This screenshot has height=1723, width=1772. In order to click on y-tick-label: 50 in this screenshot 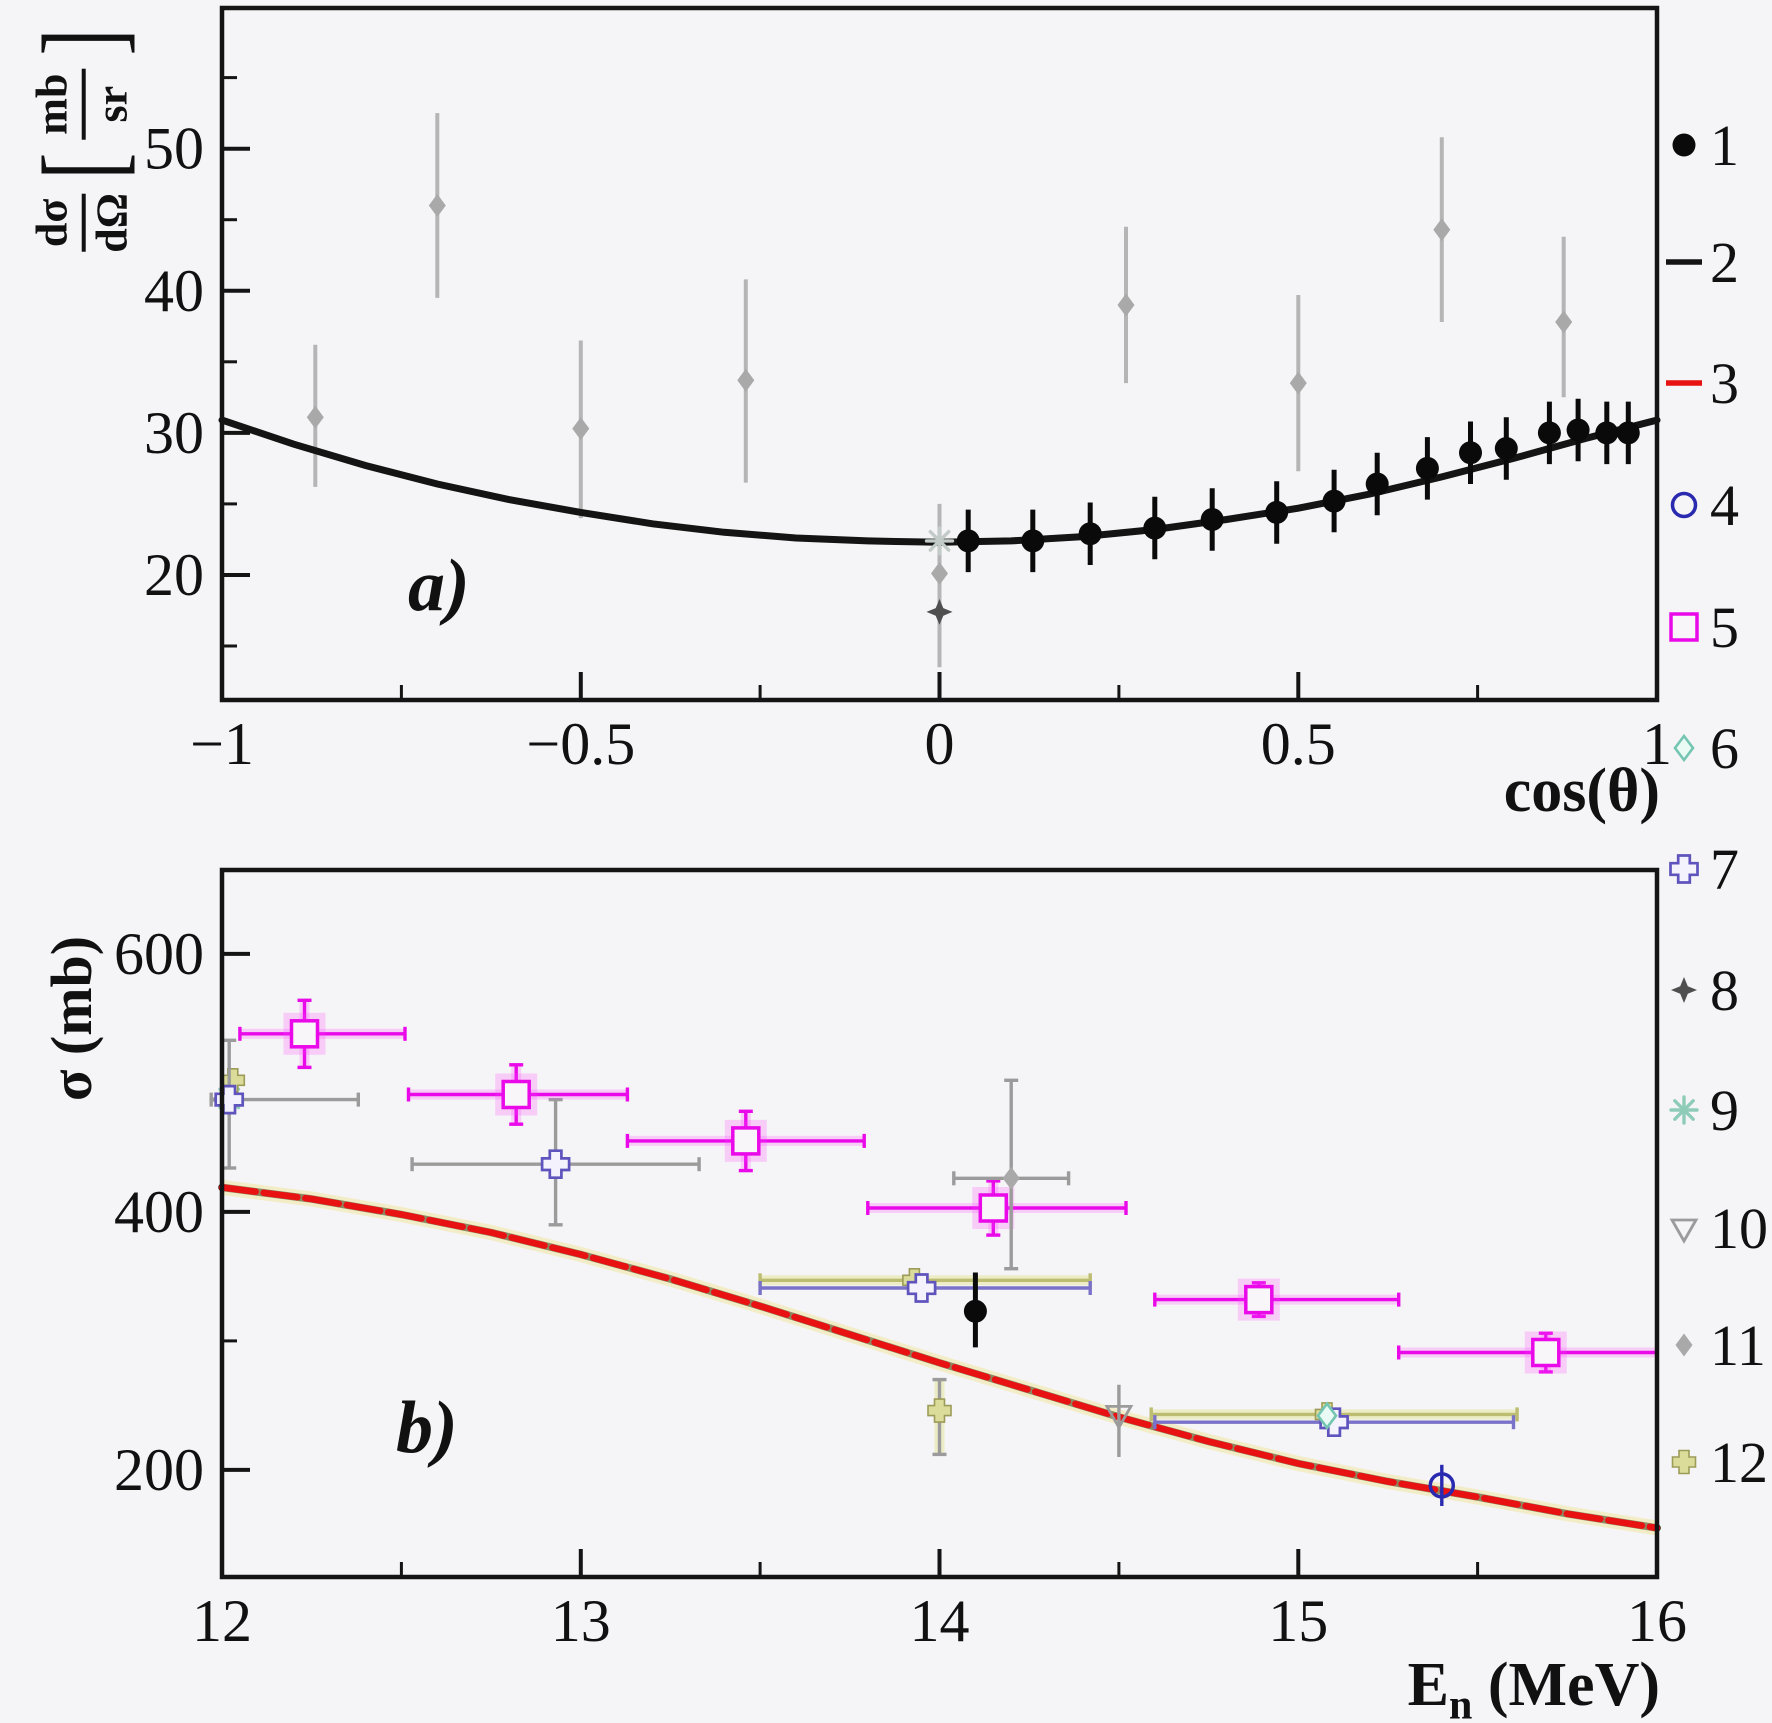, I will do `click(174, 149)`.